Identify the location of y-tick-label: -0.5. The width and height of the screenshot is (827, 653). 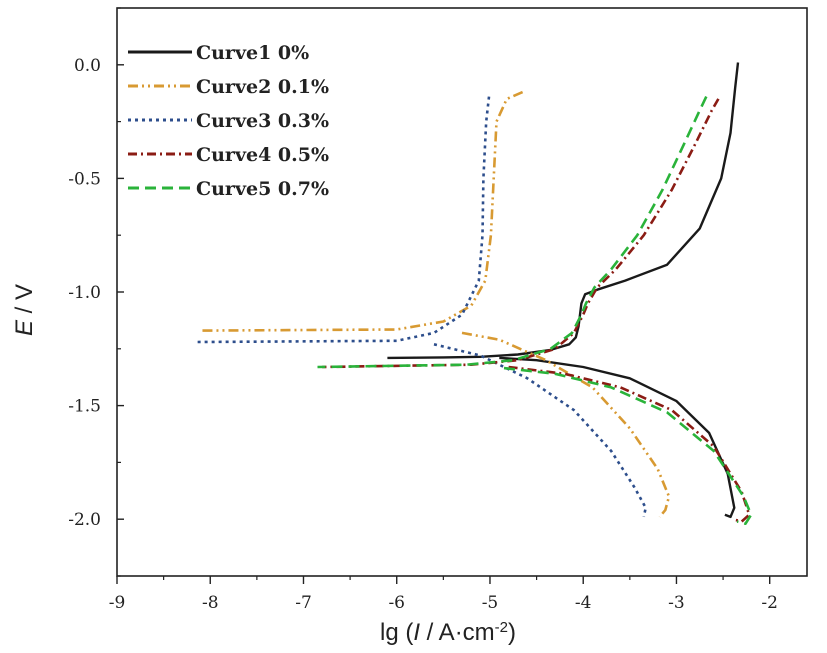
(84, 179).